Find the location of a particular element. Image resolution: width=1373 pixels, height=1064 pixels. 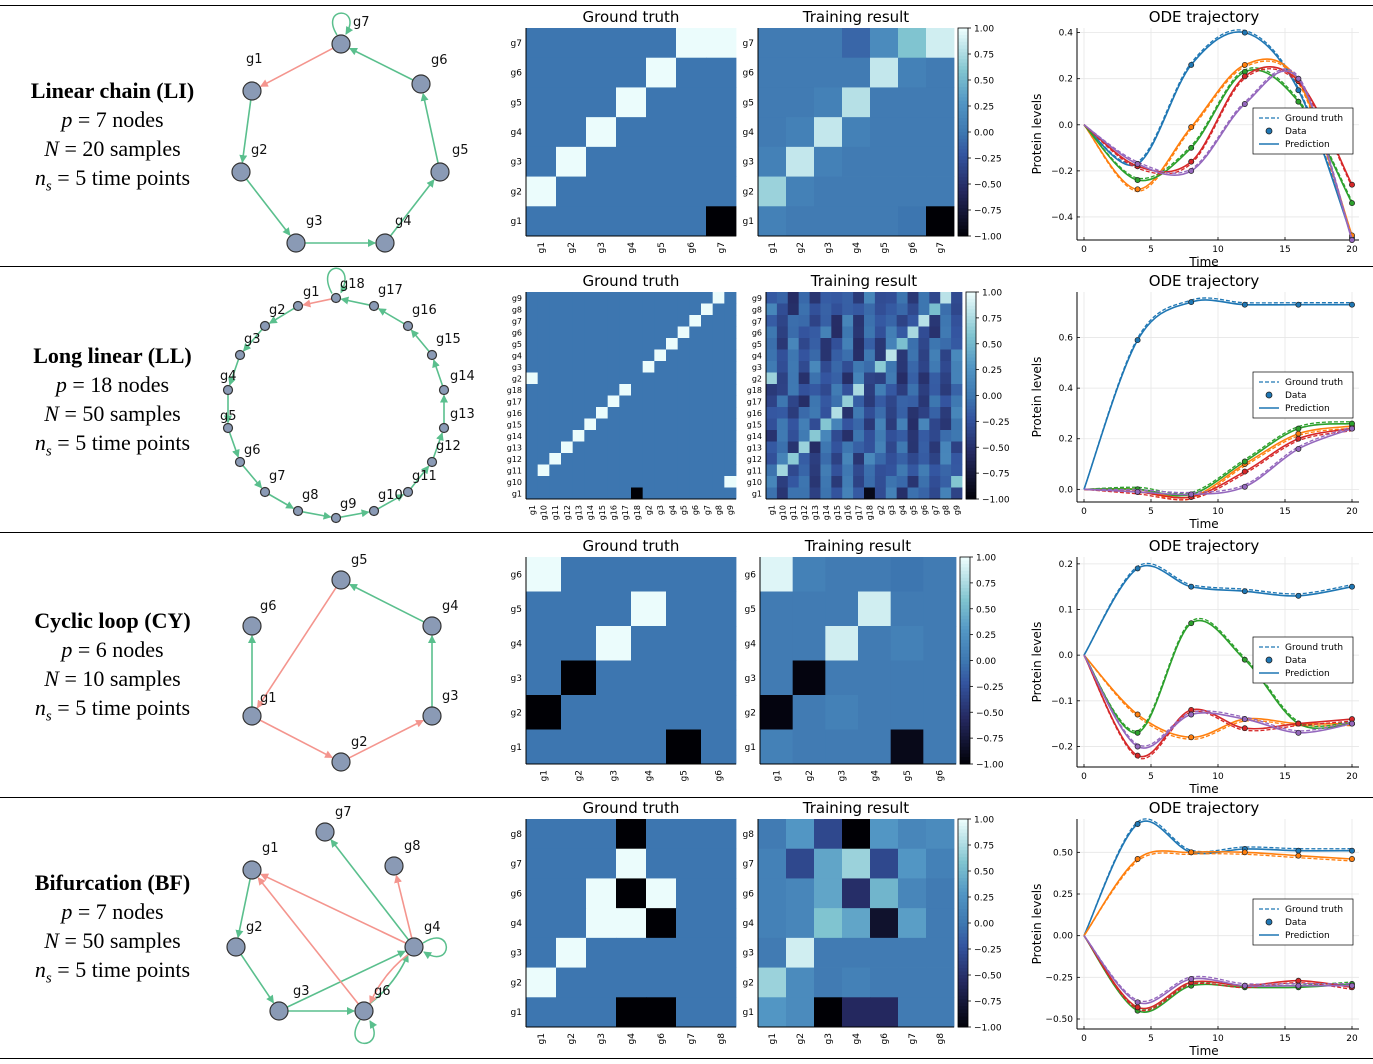

node-label: g2 is located at coordinates (277, 310).